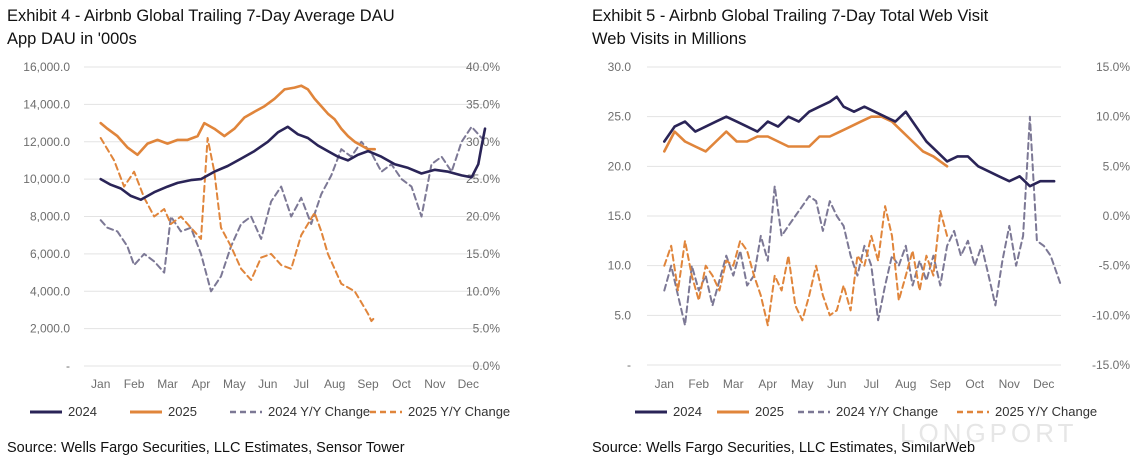 This screenshot has width=1137, height=463. I want to click on y-left-tick-label: 5.0, so click(622, 315).